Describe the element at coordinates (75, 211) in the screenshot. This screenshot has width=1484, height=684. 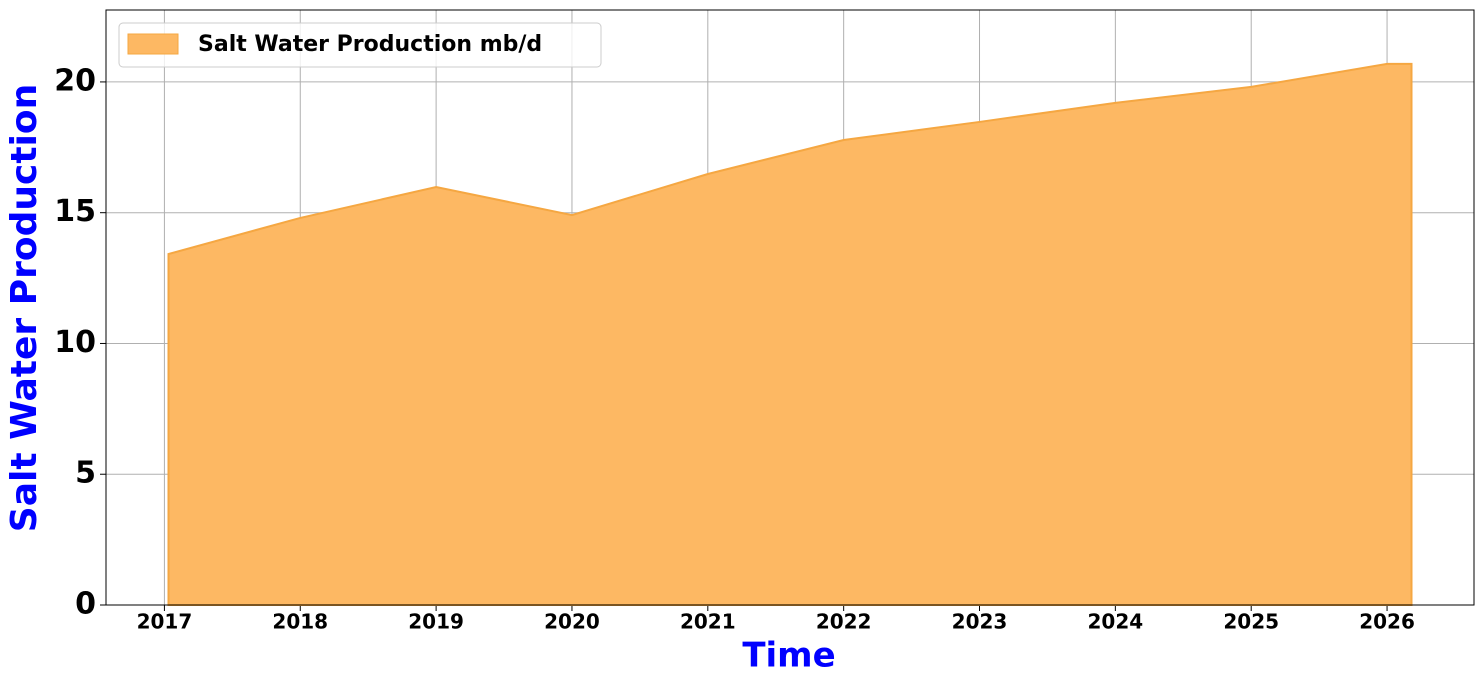
I see `y-tick-label: 15` at that location.